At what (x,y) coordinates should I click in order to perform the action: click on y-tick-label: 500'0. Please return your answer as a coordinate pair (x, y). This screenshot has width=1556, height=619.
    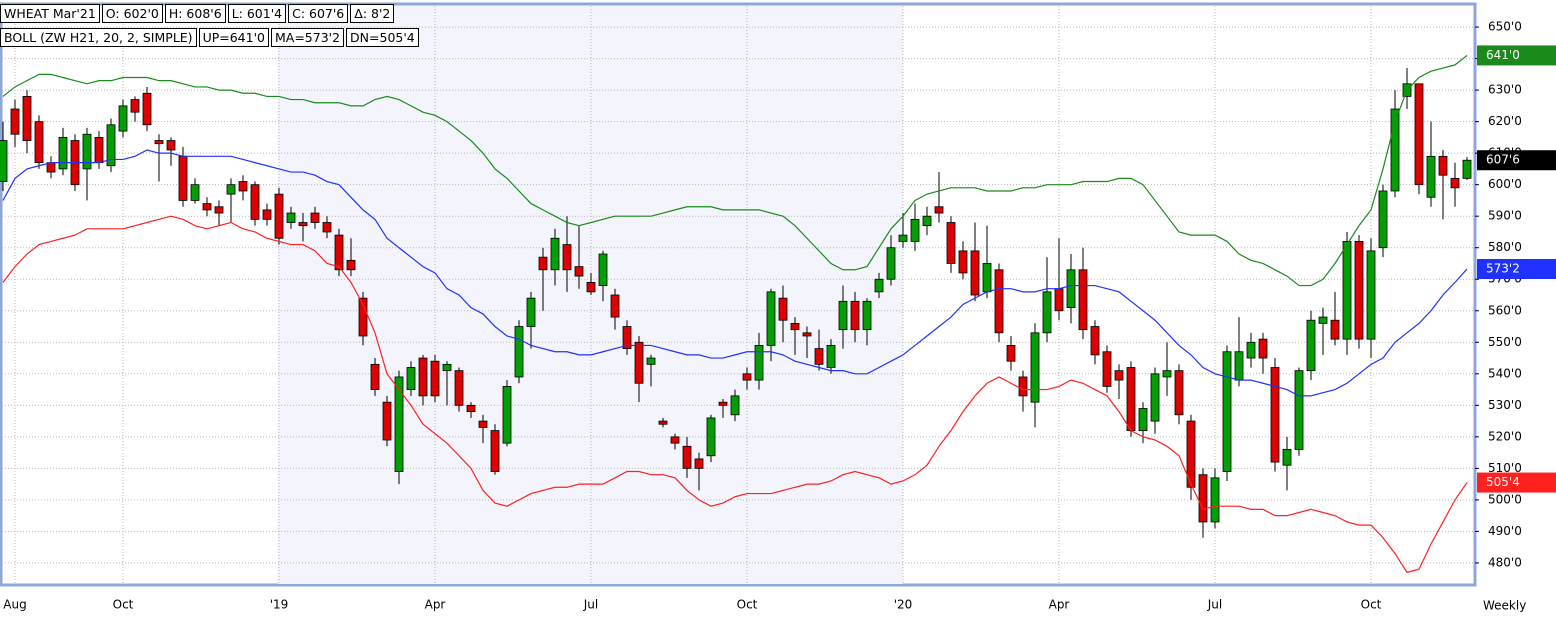
    Looking at the image, I should click on (1505, 499).